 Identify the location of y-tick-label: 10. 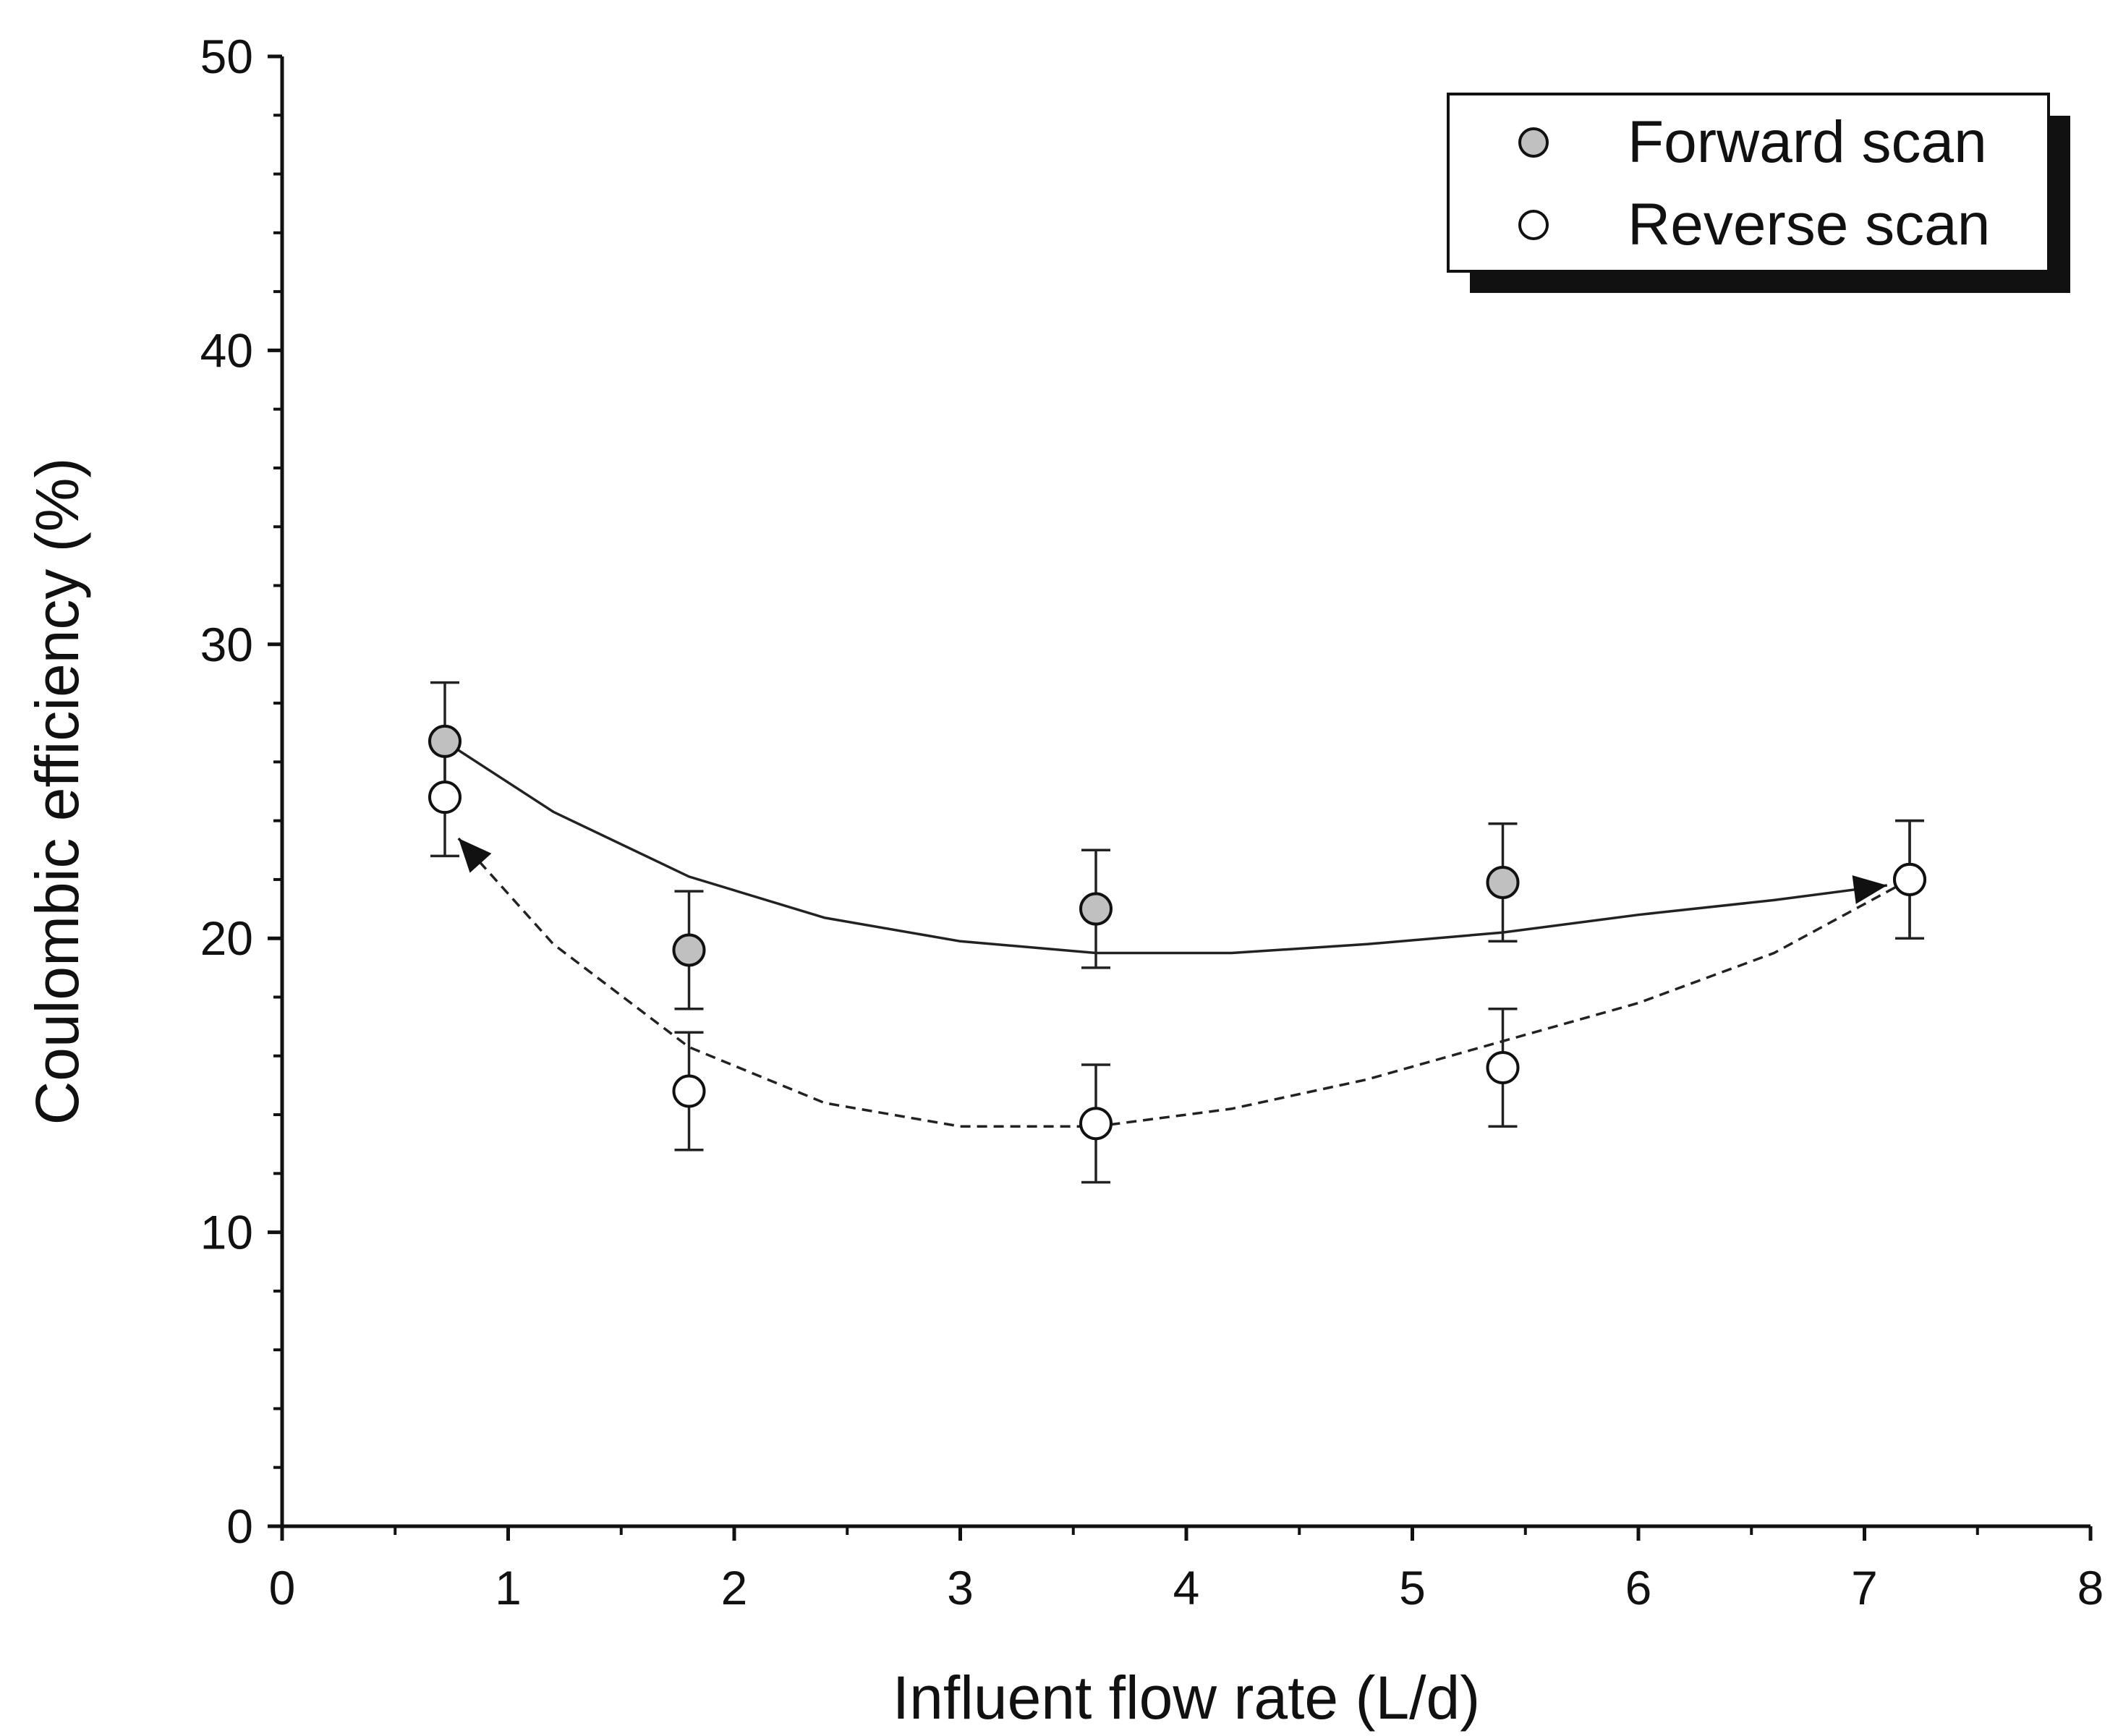
(226, 1232).